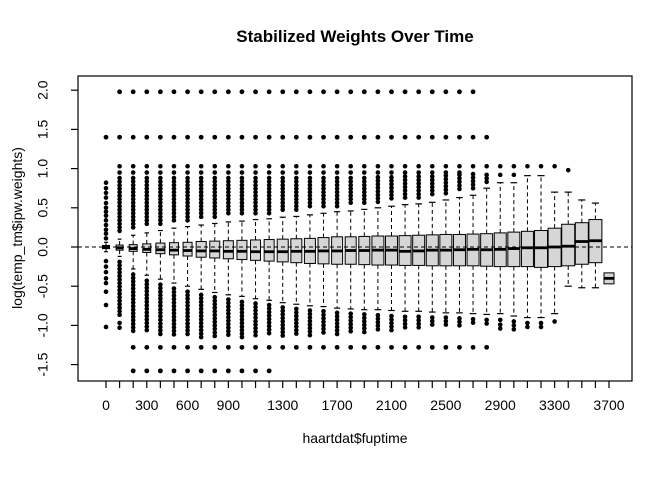 The image size is (672, 480). What do you see at coordinates (337, 405) in the screenshot?
I see `x-axis-tick-label: 1700` at bounding box center [337, 405].